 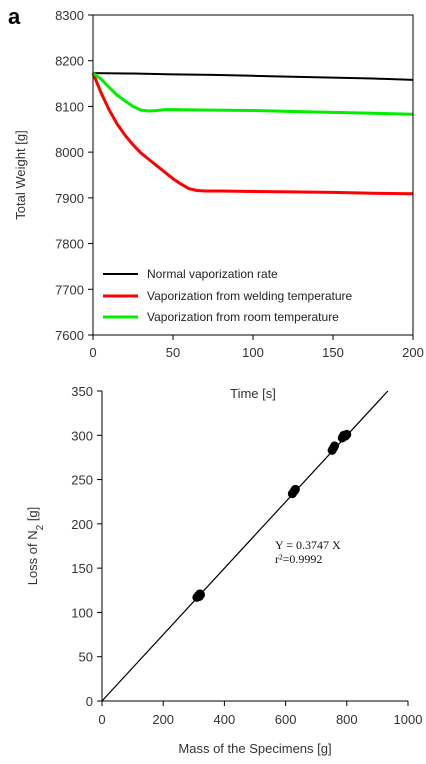 What do you see at coordinates (82, 568) in the screenshot?
I see `y-tick-label: 150` at bounding box center [82, 568].